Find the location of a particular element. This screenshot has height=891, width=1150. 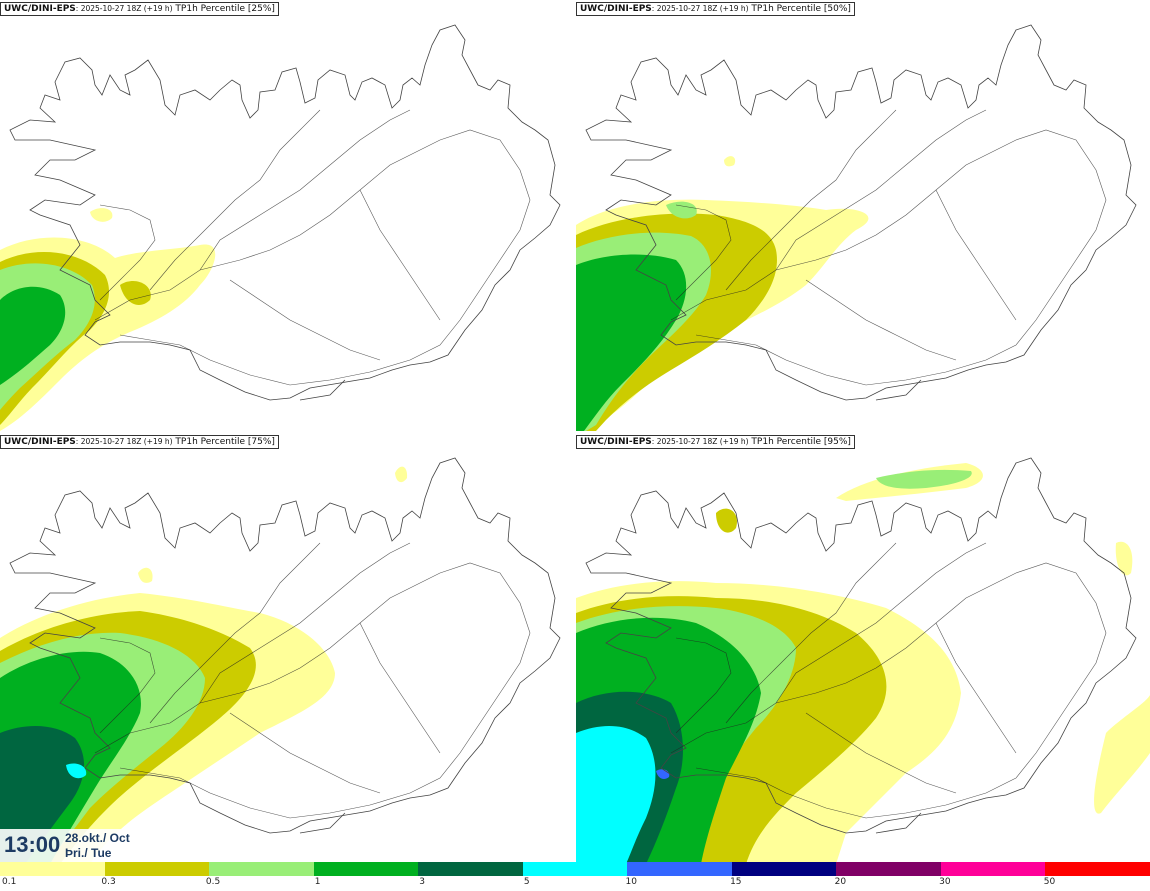

valid-hour: 13:00 is located at coordinates (32, 844).